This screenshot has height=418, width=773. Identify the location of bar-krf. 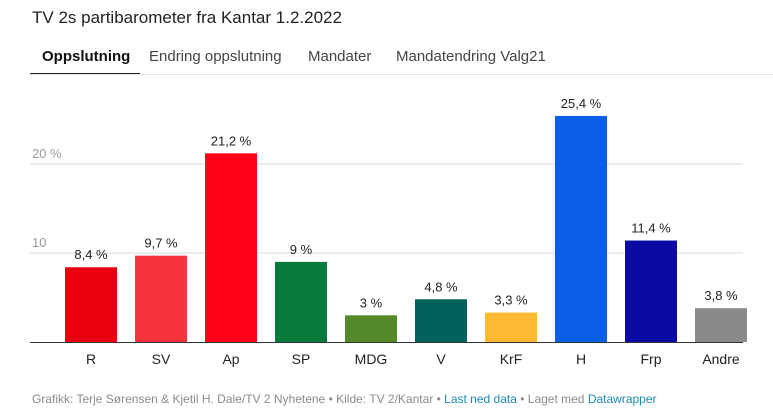
(511, 327).